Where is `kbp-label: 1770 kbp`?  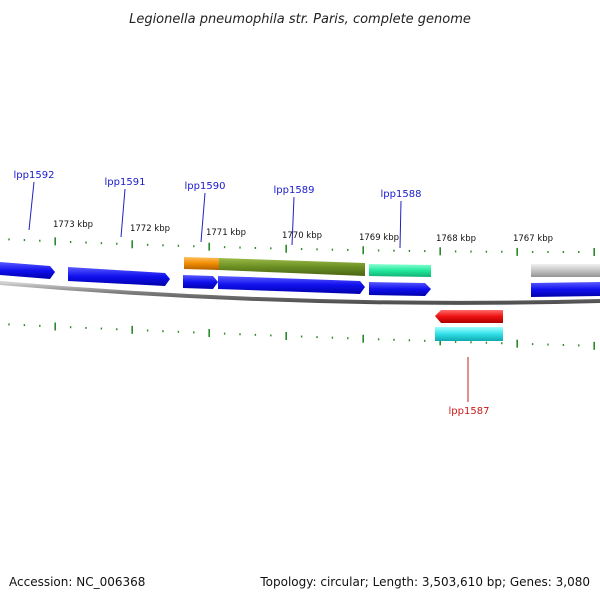 kbp-label: 1770 kbp is located at coordinates (302, 236).